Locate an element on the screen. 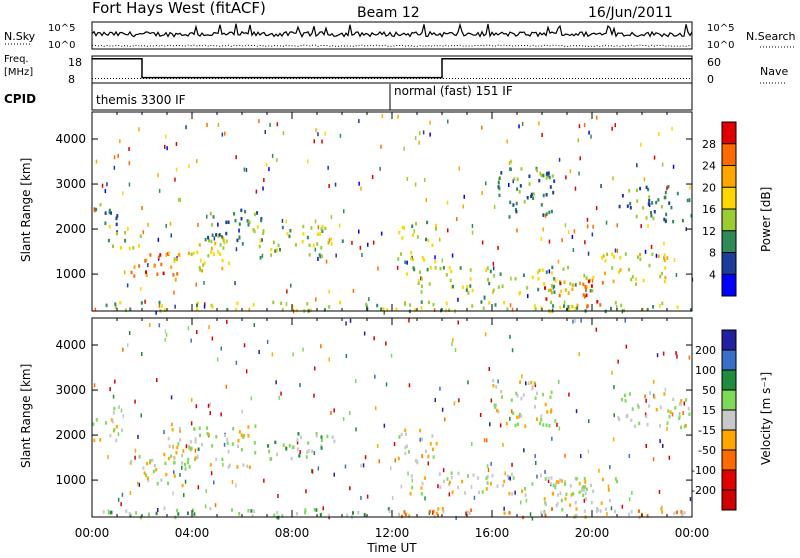  colorbar-tick-label: 8 is located at coordinates (712, 253).